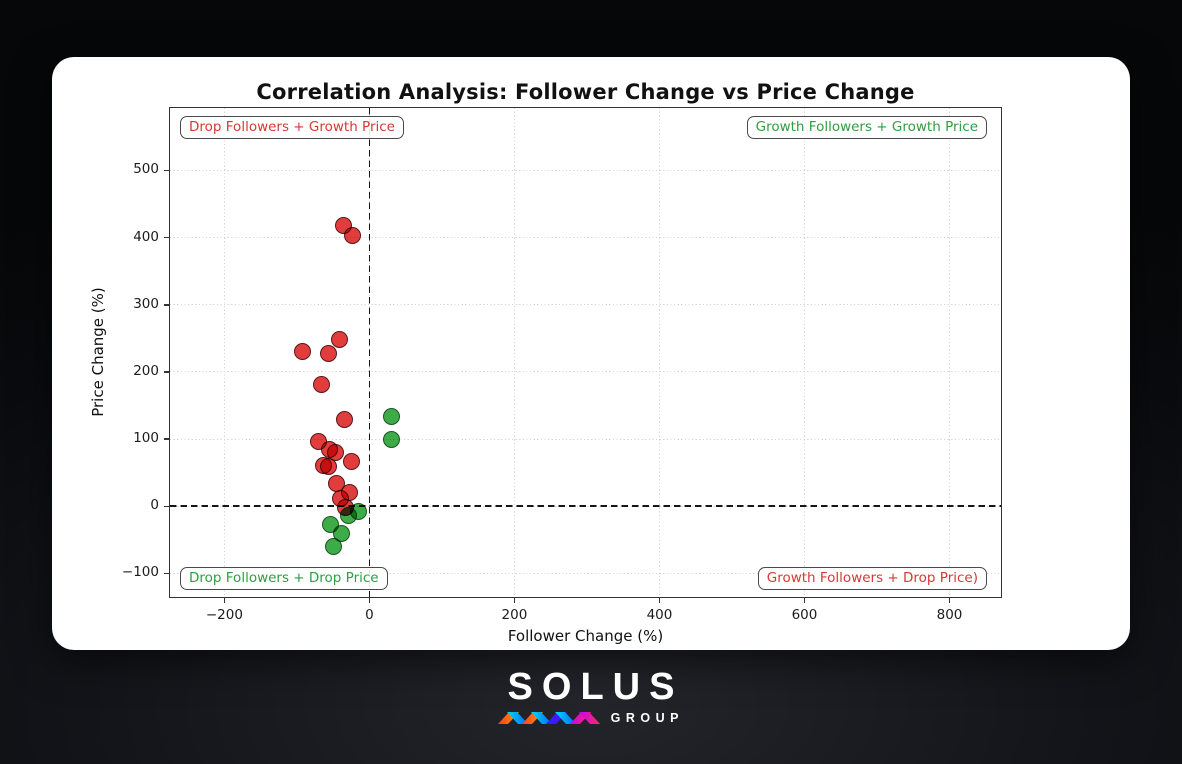 This screenshot has width=1182, height=764. I want to click on x-tick-label: 800, so click(949, 615).